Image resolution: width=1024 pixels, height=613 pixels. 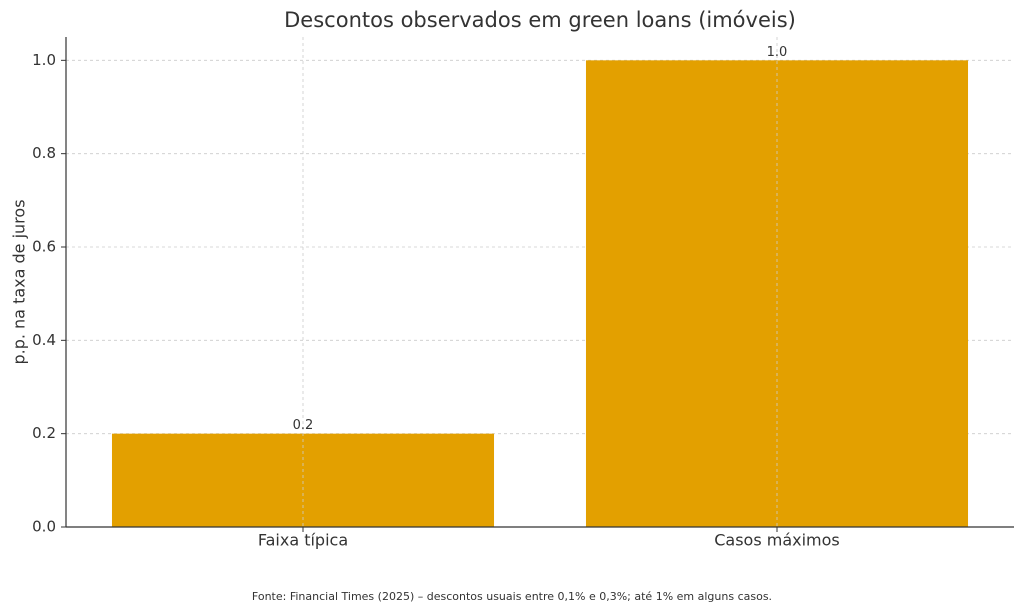 What do you see at coordinates (44, 153) in the screenshot?
I see `y-tick-label: 0.8` at bounding box center [44, 153].